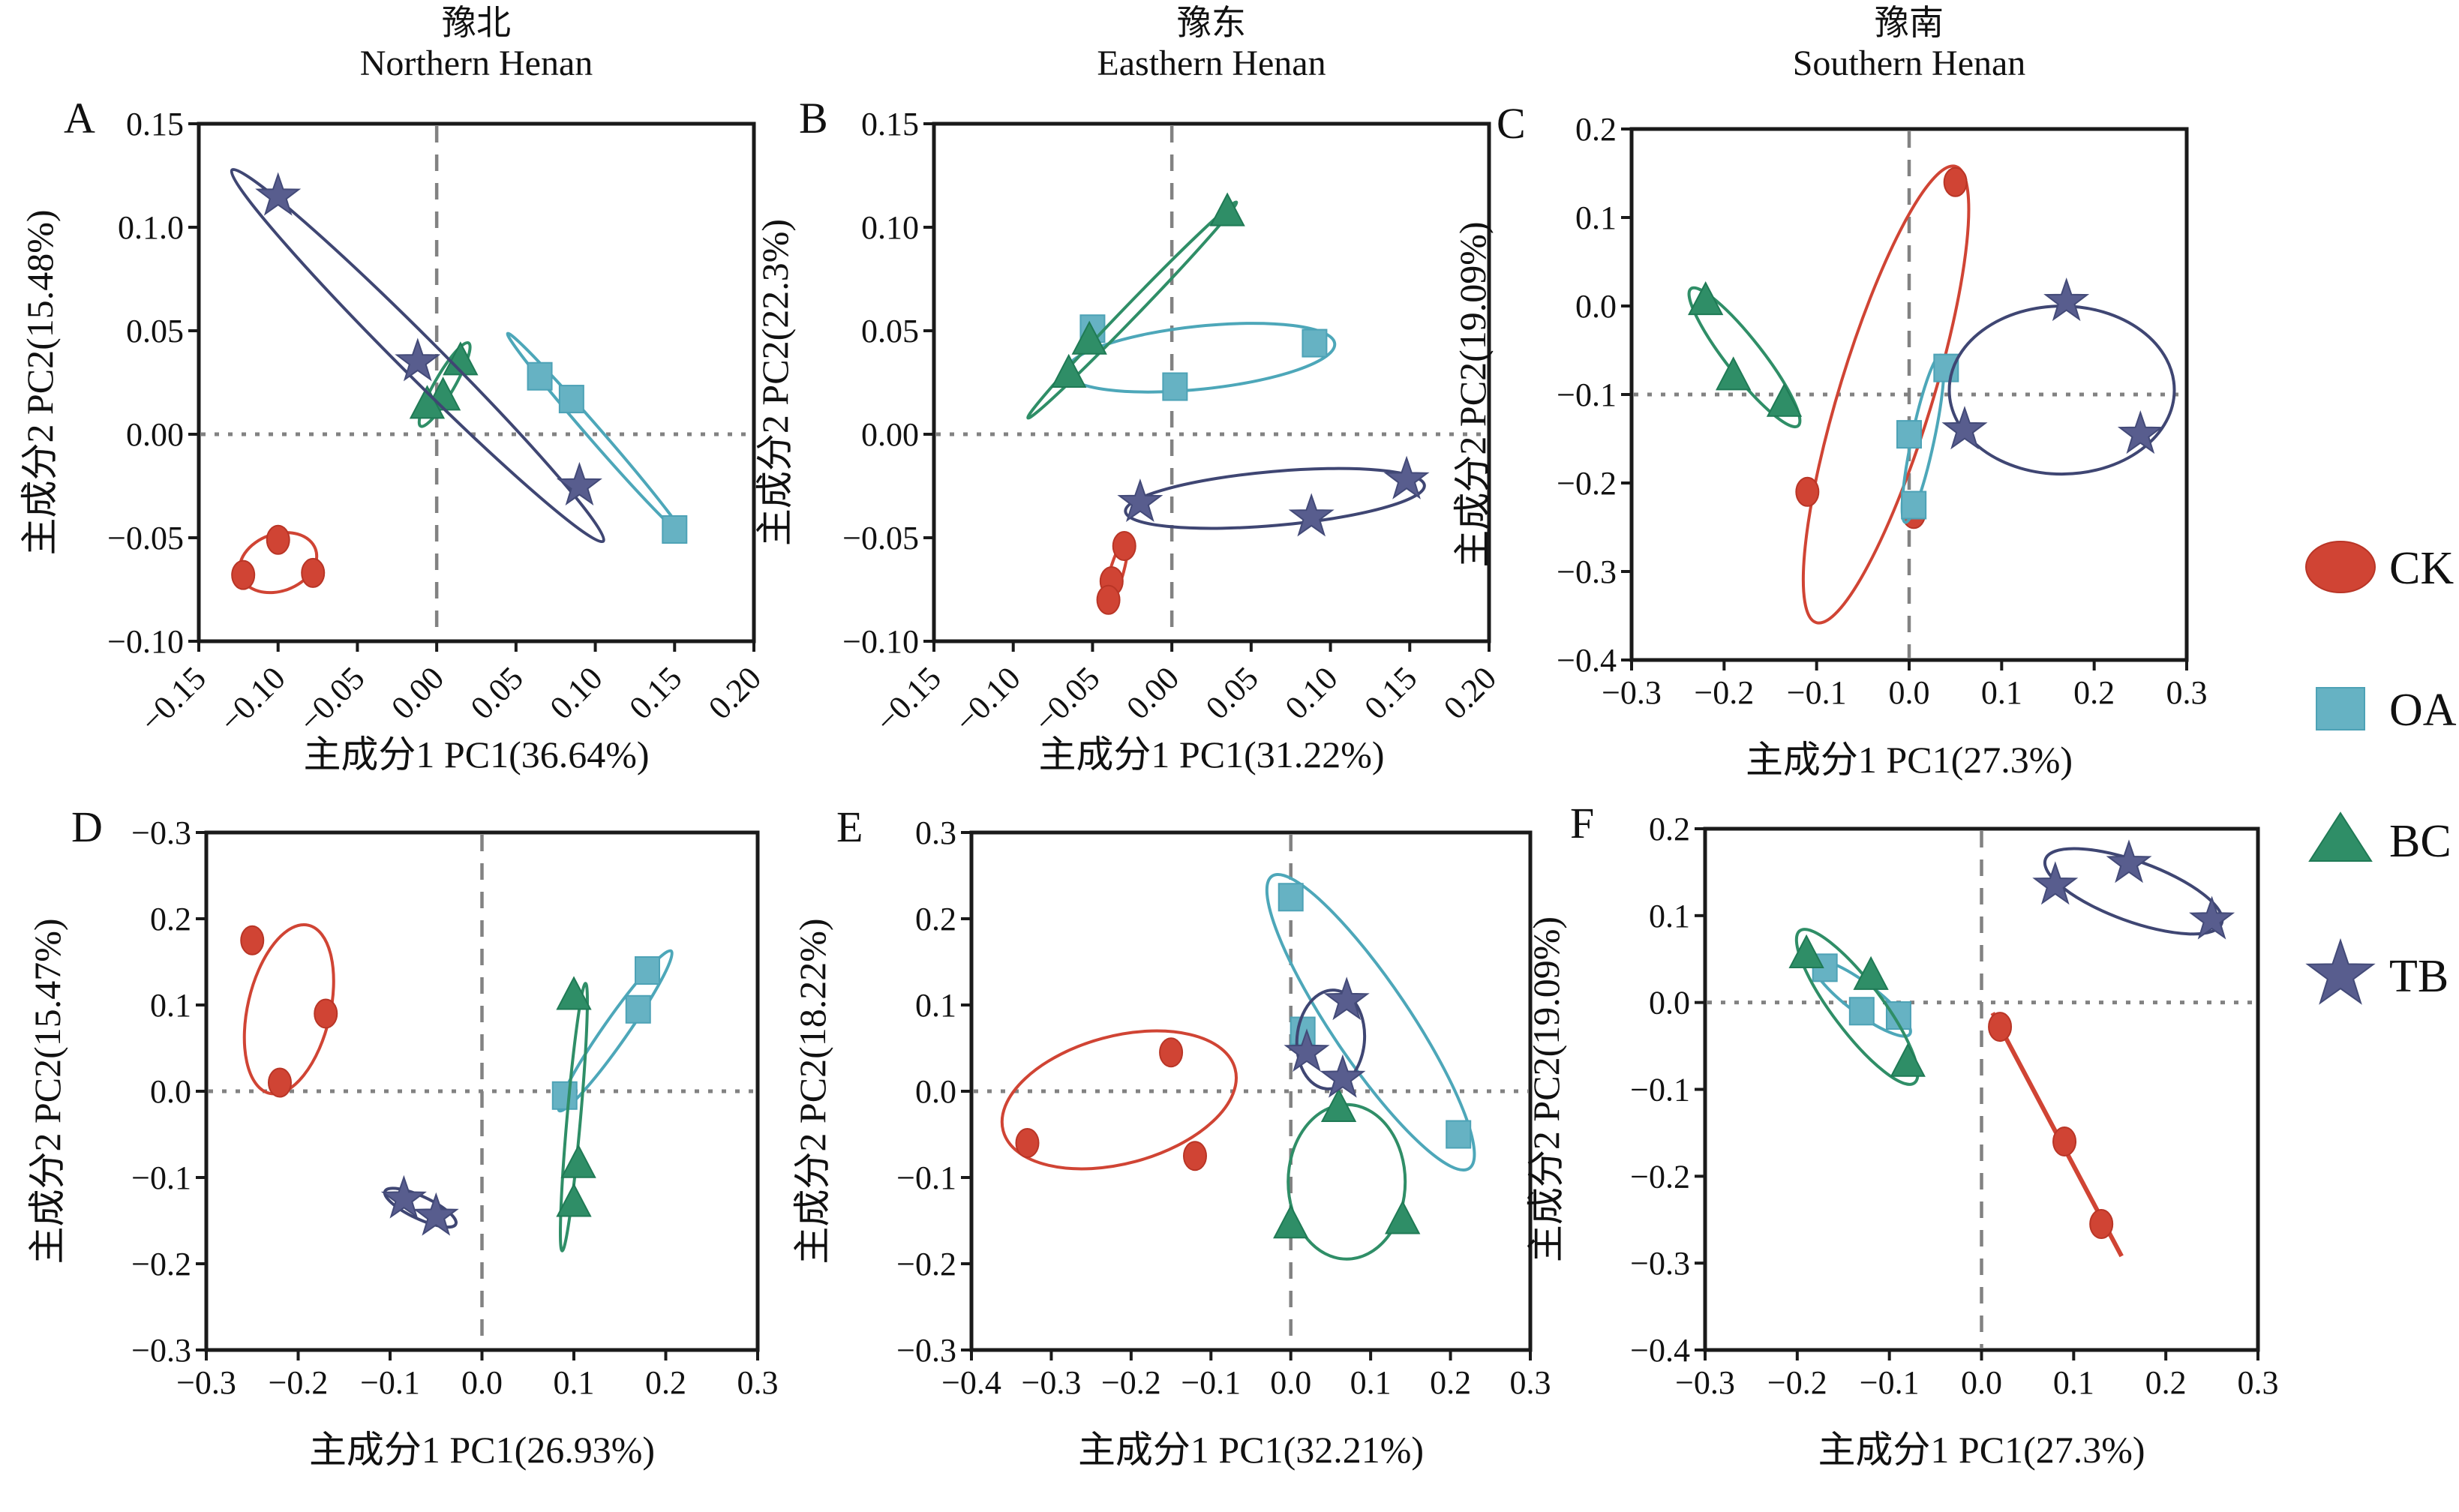 The height and width of the screenshot is (1512, 2459). Describe the element at coordinates (87, 826) in the screenshot. I see `panel-letter: D` at that location.